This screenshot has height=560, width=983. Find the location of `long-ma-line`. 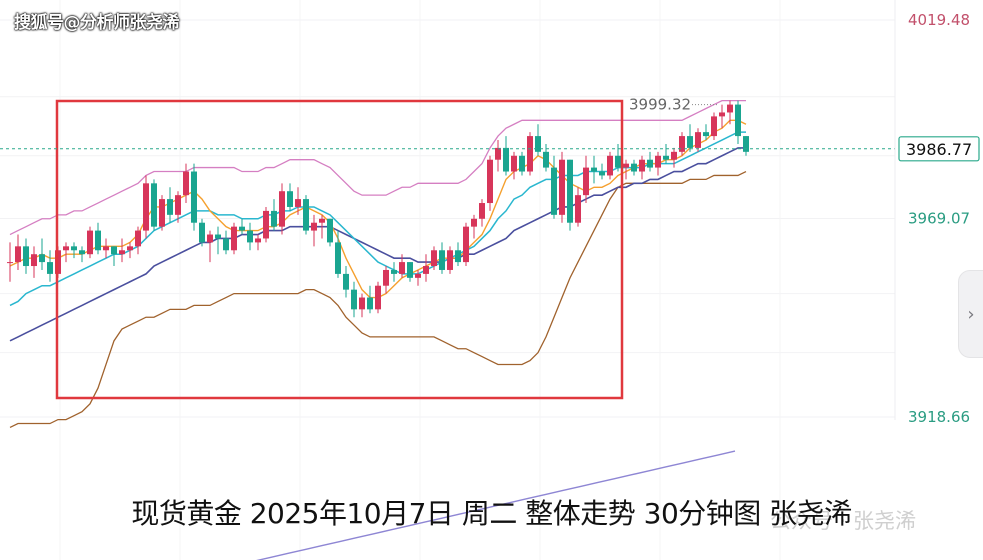

long-ma-line is located at coordinates (496, 505).